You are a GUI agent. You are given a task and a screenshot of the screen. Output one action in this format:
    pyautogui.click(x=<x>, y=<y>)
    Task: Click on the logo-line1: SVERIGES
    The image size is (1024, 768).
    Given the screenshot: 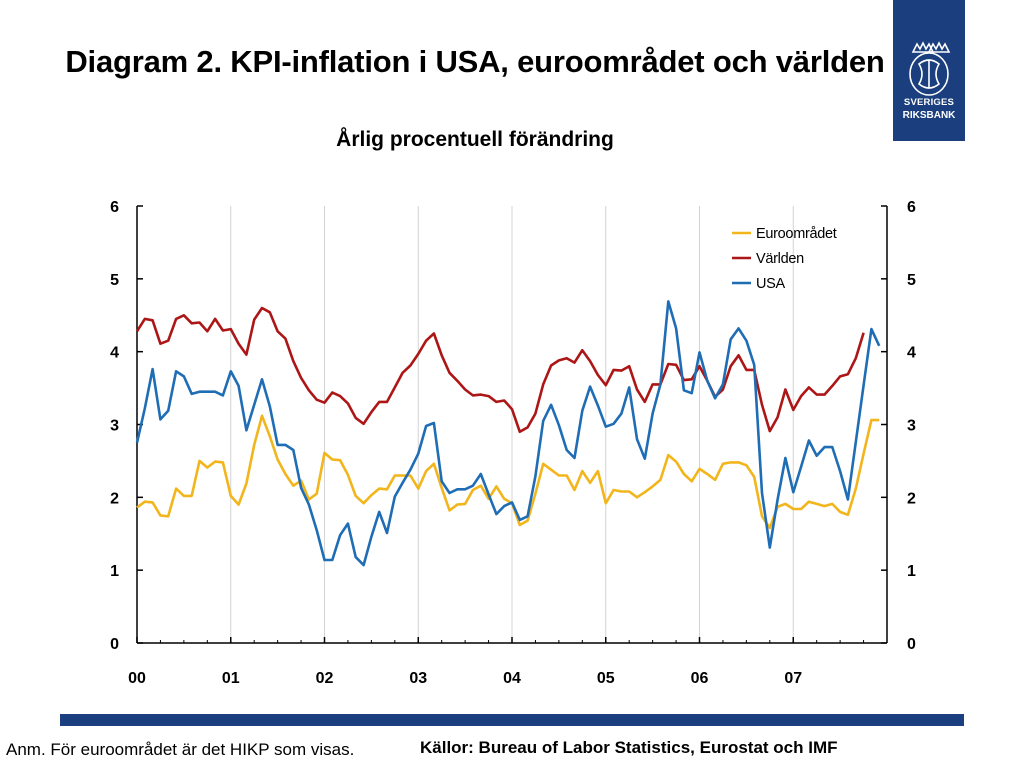 What is the action you would take?
    pyautogui.click(x=929, y=102)
    